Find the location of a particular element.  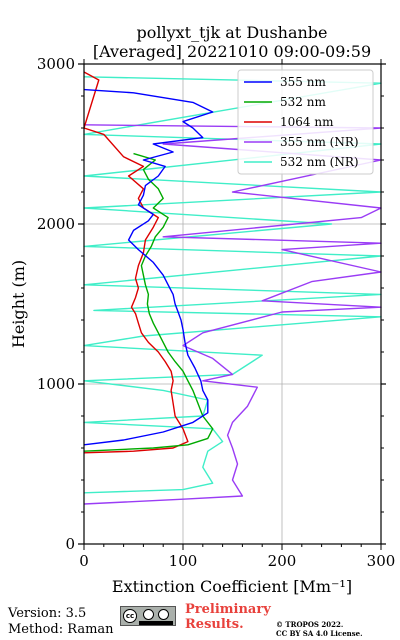

method-text: Method: Raman is located at coordinates (61, 629).